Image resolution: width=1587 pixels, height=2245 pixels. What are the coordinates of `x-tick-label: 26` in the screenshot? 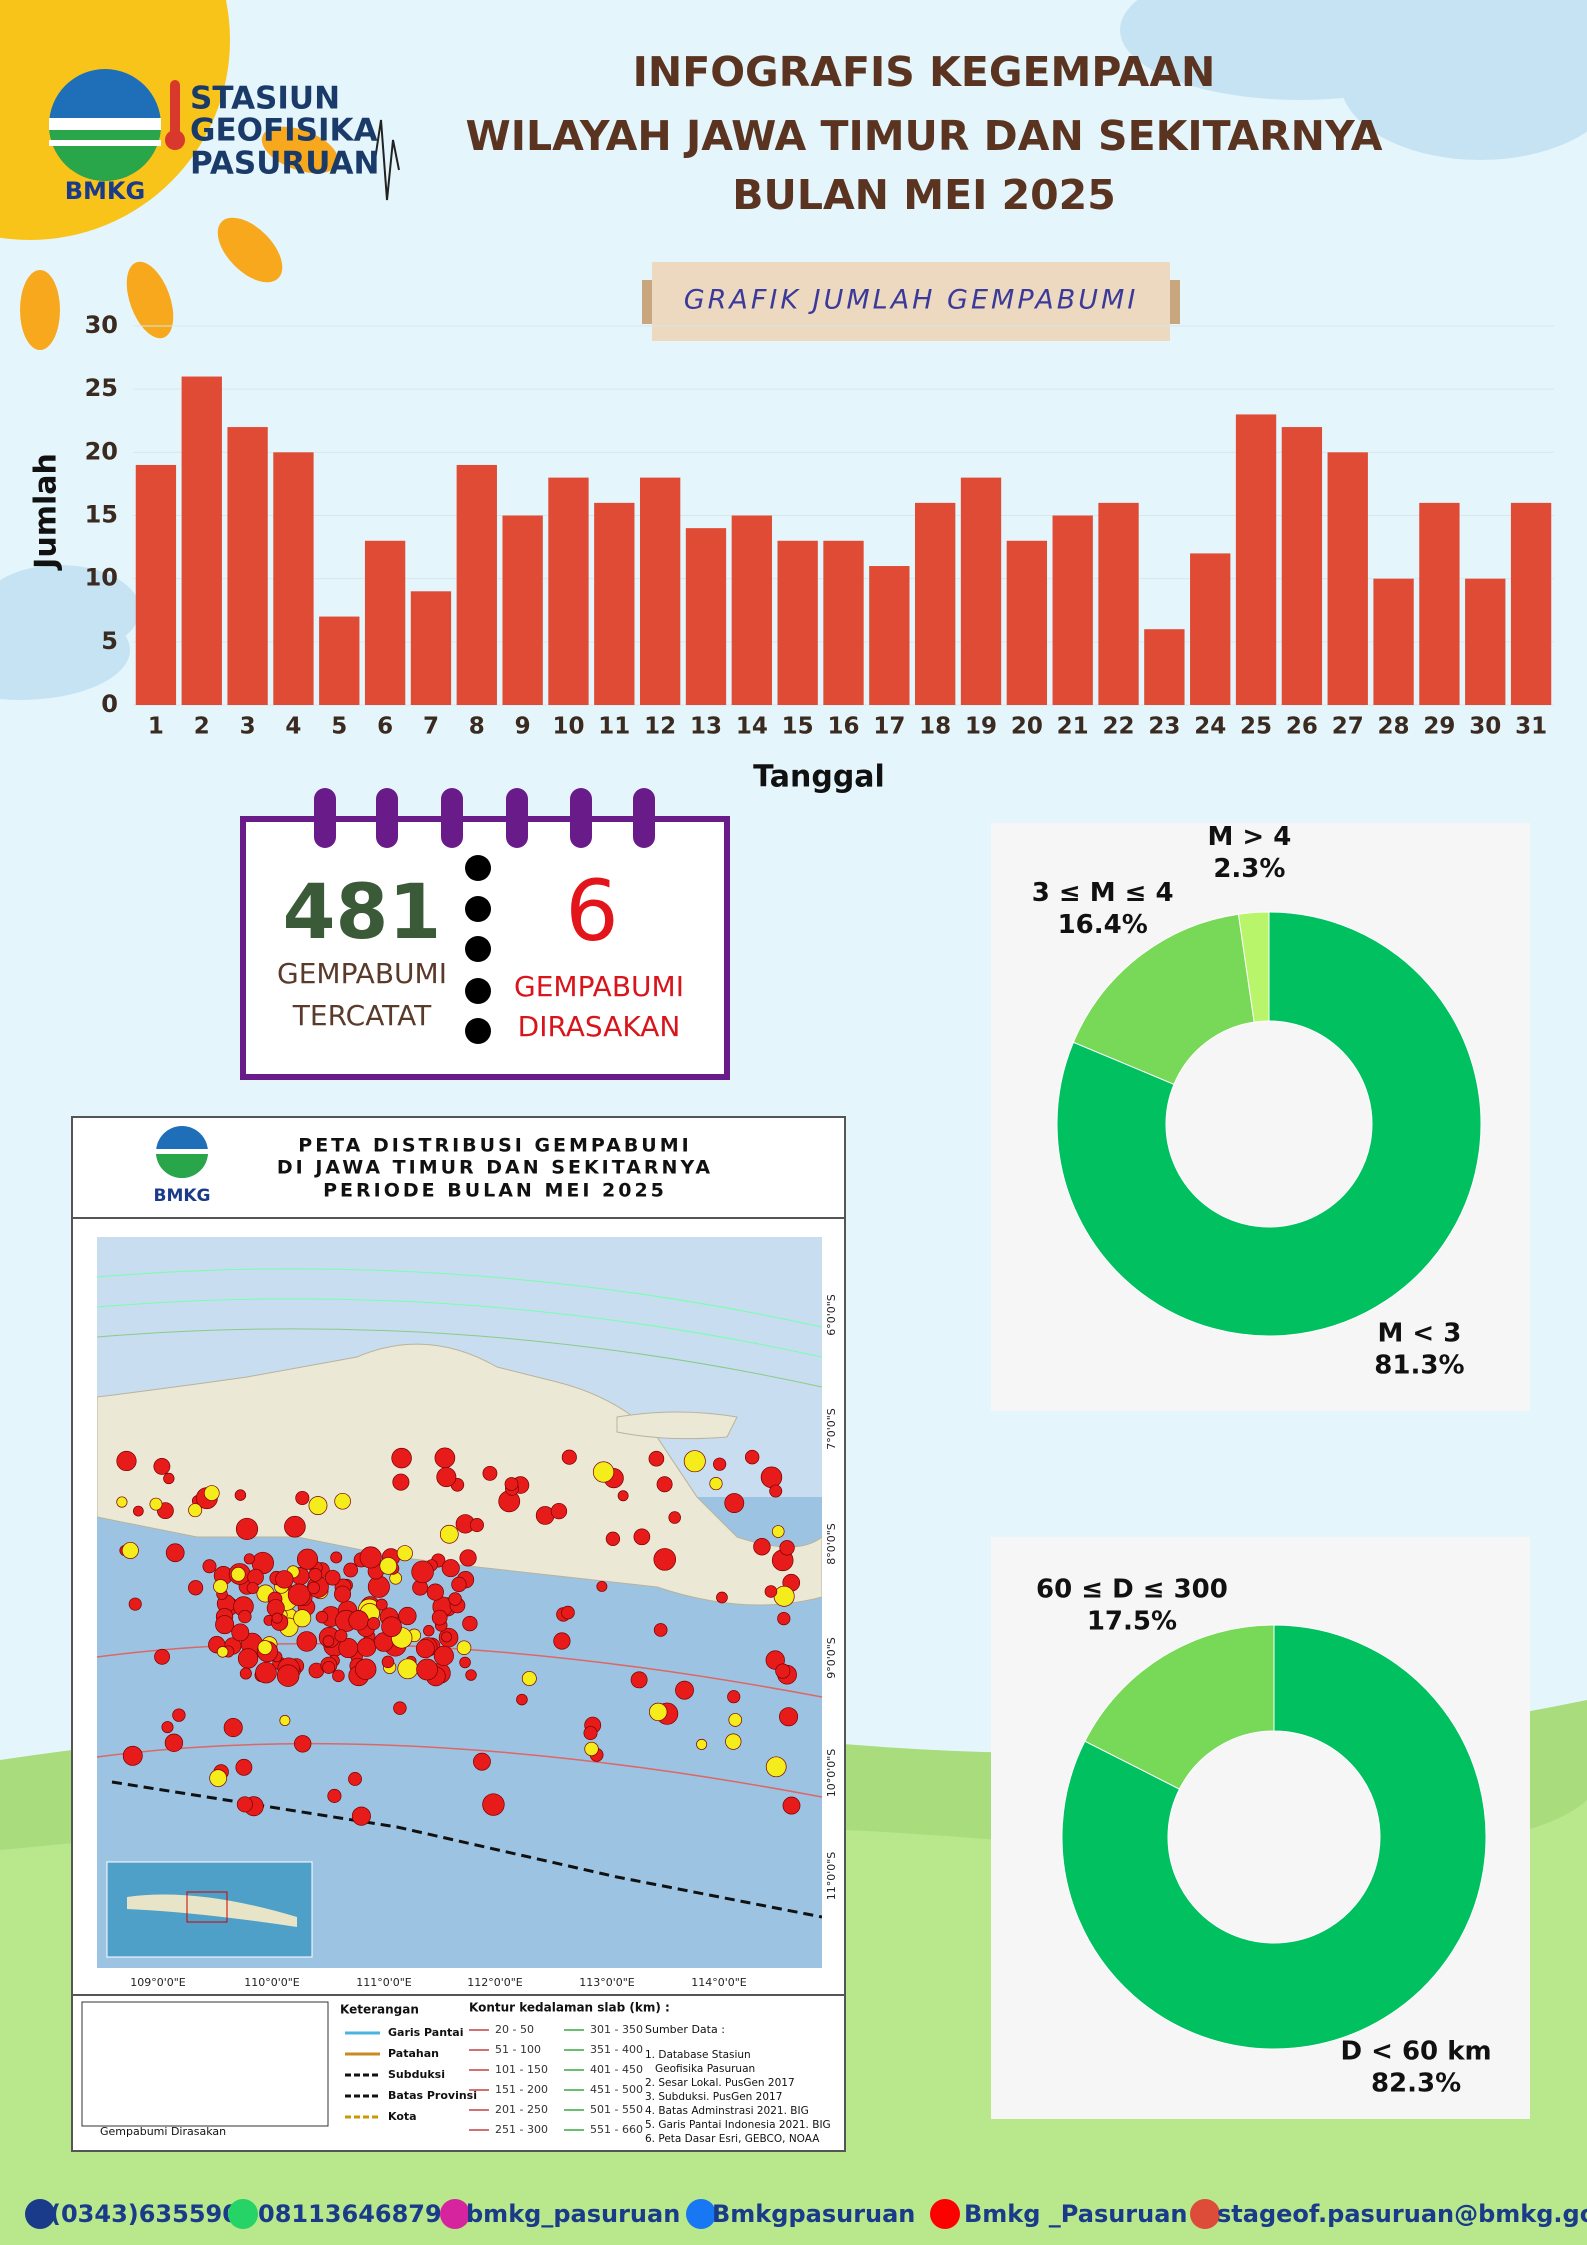 It's located at (1302, 727).